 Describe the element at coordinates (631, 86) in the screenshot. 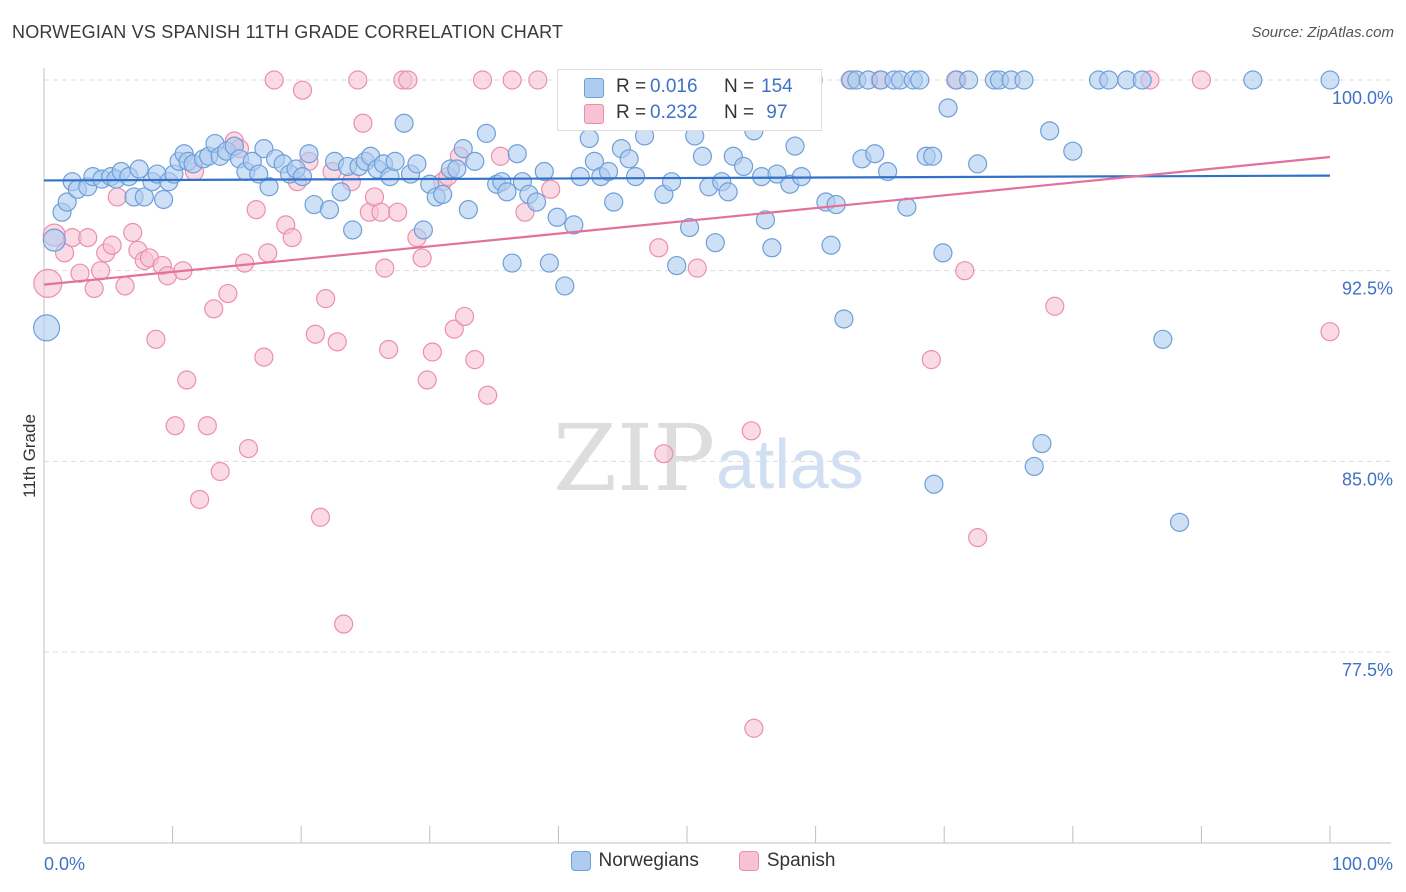

I see `legend-r-label: R =` at that location.